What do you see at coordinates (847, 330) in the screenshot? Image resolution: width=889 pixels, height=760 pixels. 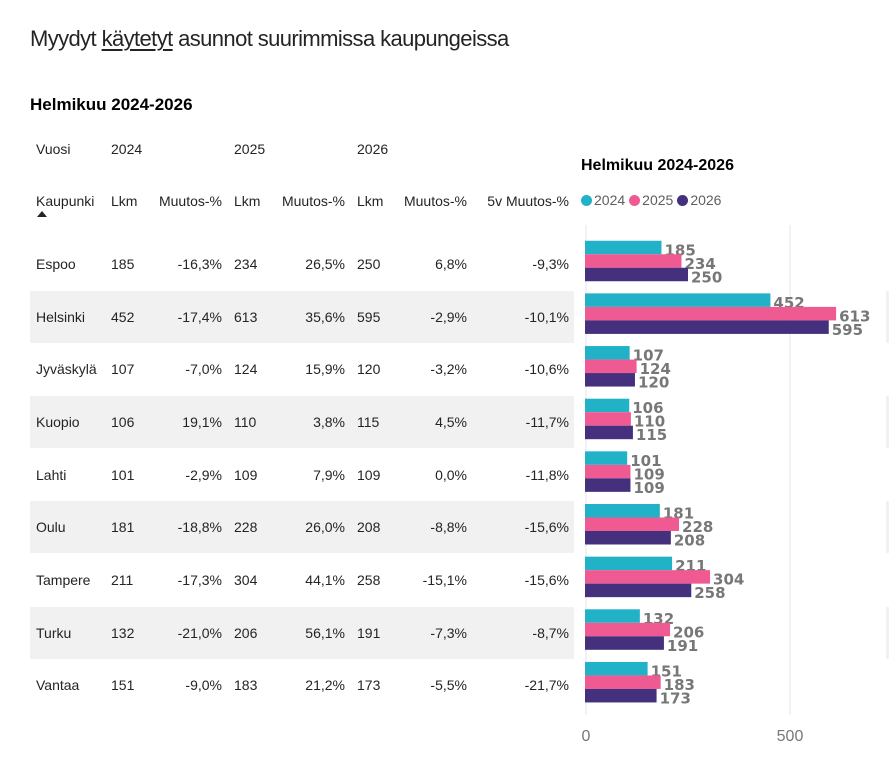 I see `data-label: 595` at bounding box center [847, 330].